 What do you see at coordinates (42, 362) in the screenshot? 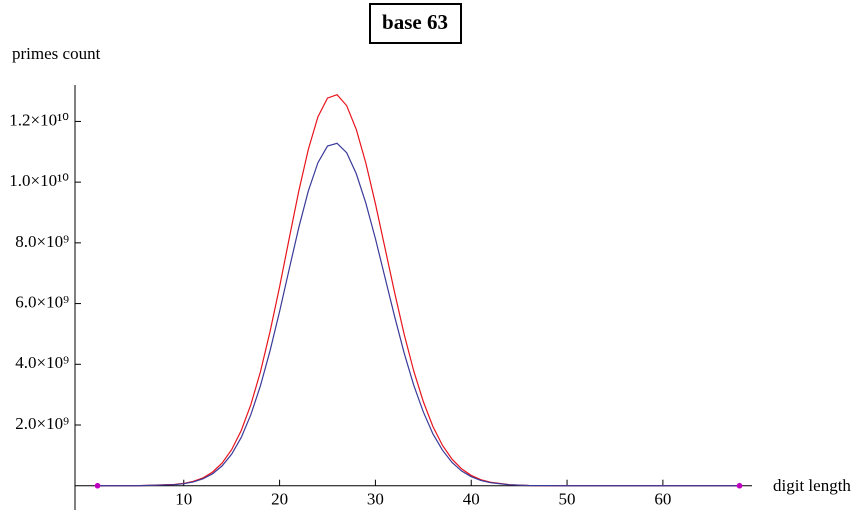
I see `y-tick-label: 4.0×10⁹` at bounding box center [42, 362].